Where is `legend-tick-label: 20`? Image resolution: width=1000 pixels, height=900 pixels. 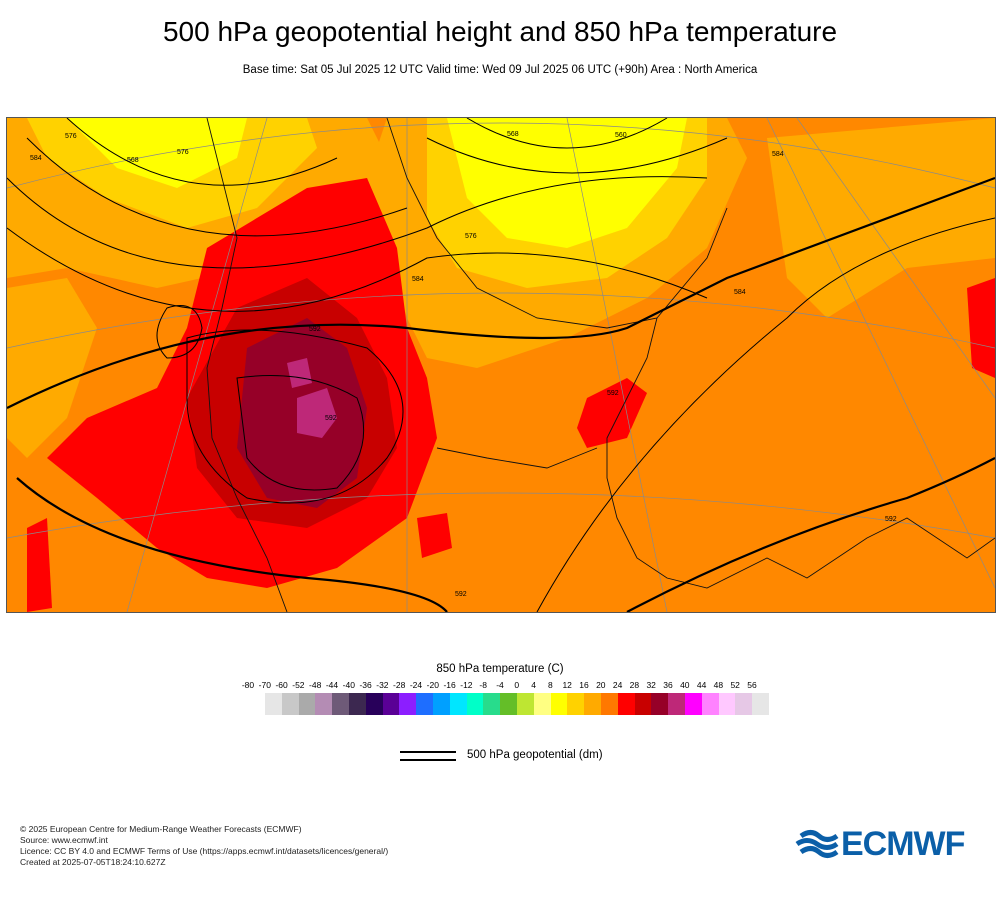
legend-tick-label: 20 is located at coordinates (601, 685).